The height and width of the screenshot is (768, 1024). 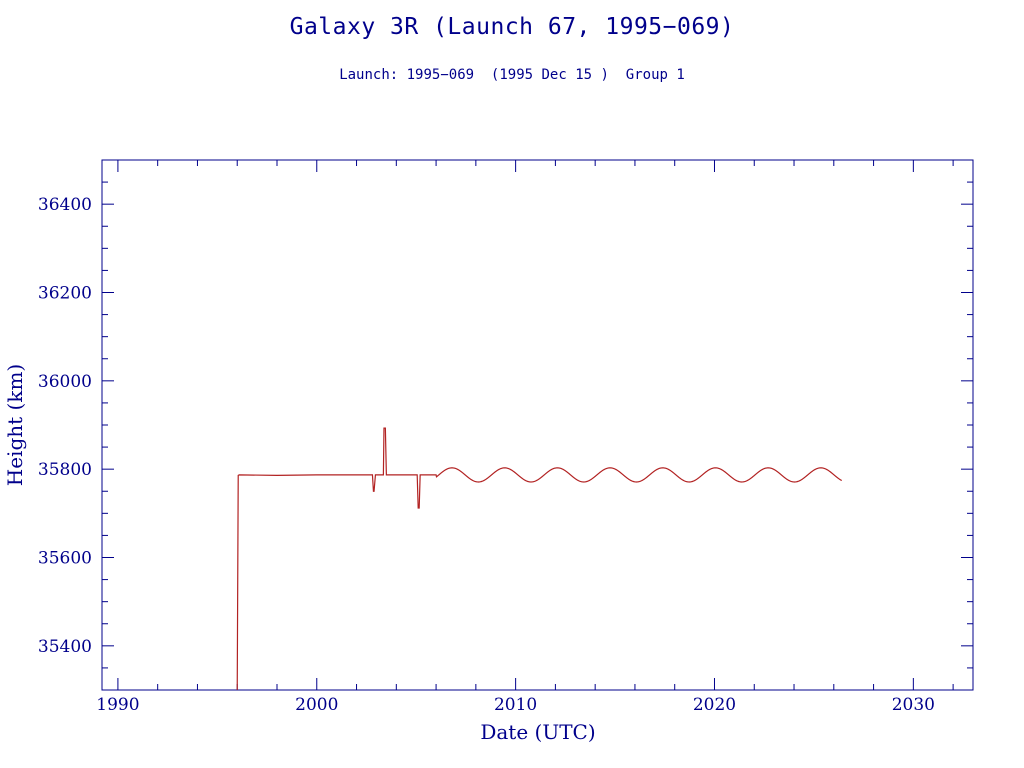 What do you see at coordinates (515, 705) in the screenshot?
I see `x-tick-label: 2010` at bounding box center [515, 705].